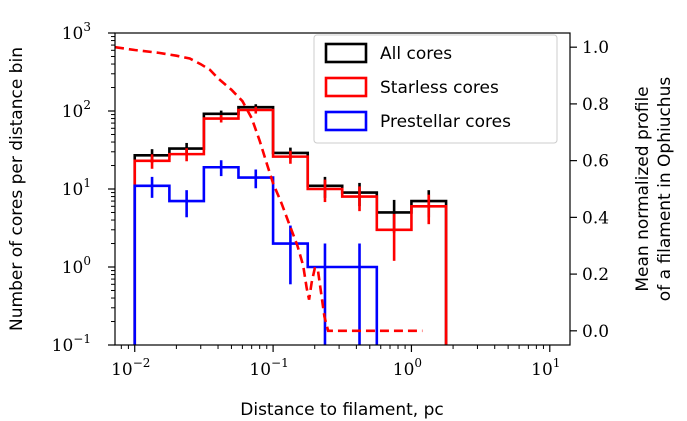 The image size is (687, 421). What do you see at coordinates (280, 363) in the screenshot?
I see `x-tick-exponent: −1` at bounding box center [280, 363].